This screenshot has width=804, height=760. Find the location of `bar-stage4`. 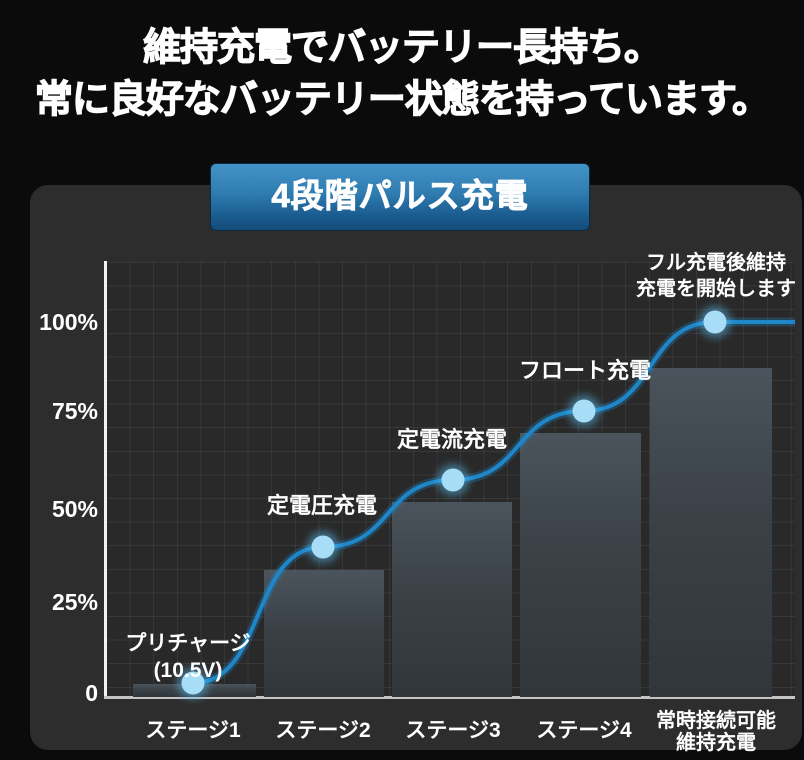

bar-stage4 is located at coordinates (580, 565).